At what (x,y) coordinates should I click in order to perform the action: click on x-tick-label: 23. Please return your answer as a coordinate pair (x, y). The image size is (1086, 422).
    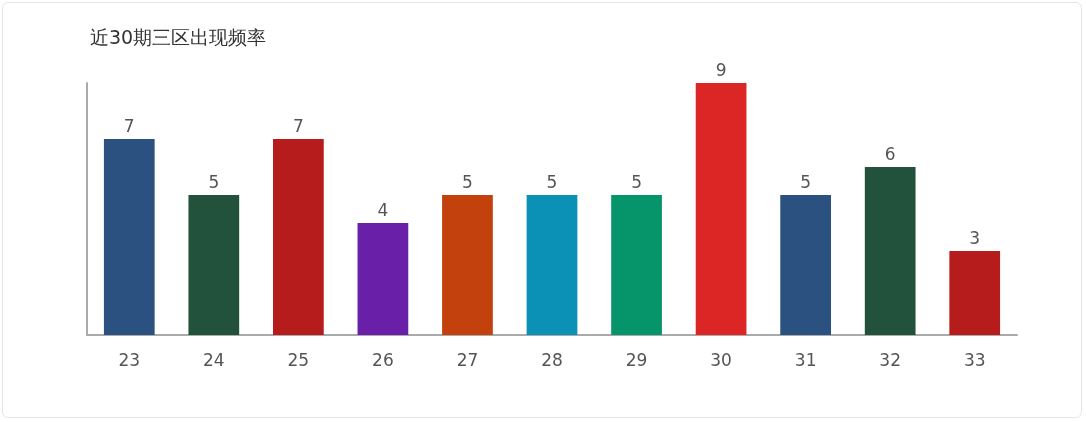
    Looking at the image, I should click on (129, 359).